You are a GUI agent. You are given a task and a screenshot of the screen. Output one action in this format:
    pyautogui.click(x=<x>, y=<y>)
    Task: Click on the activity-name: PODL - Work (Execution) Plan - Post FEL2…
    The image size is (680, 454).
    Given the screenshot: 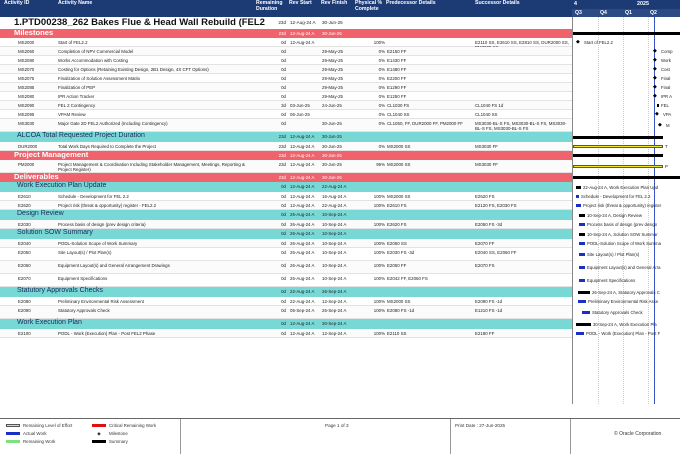 What is the action you would take?
    pyautogui.click(x=107, y=333)
    